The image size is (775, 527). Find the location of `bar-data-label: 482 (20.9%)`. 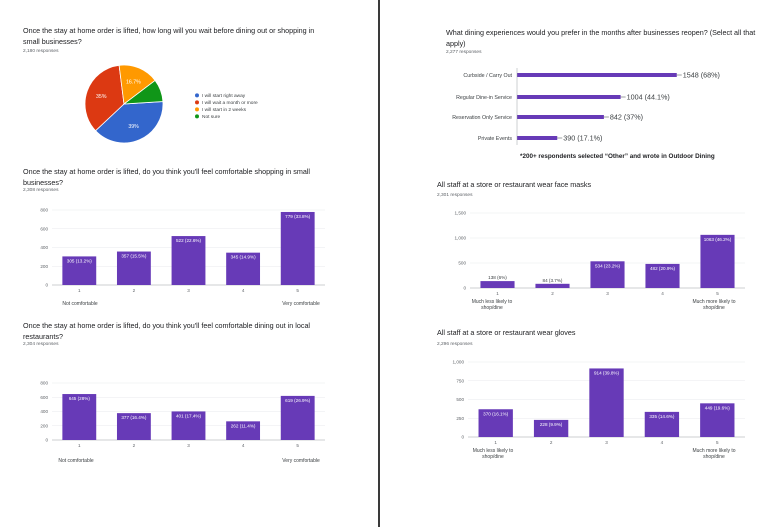

bar-data-label: 482 (20.9%) is located at coordinates (662, 268).